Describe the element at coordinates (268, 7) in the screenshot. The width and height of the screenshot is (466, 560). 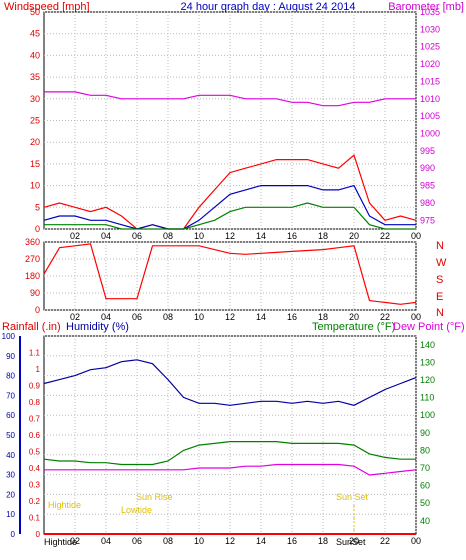
I see `header-title: 24 hour graph day : August 24 2014` at that location.